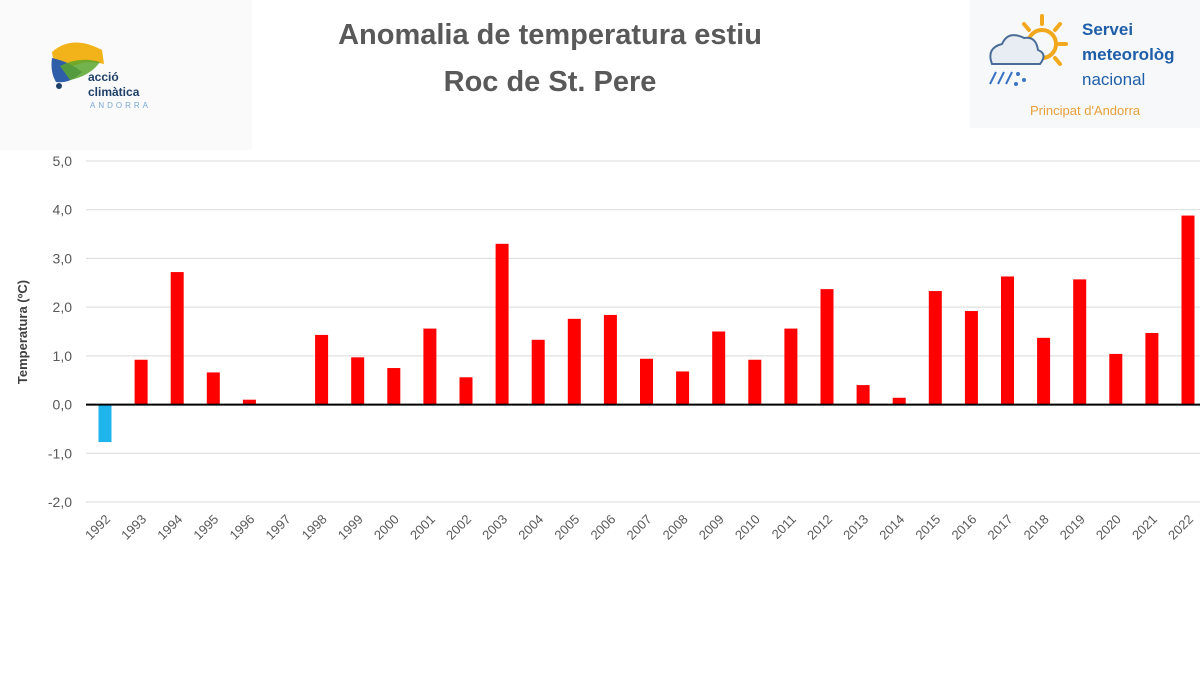  I want to click on bar-2000, so click(394, 386).